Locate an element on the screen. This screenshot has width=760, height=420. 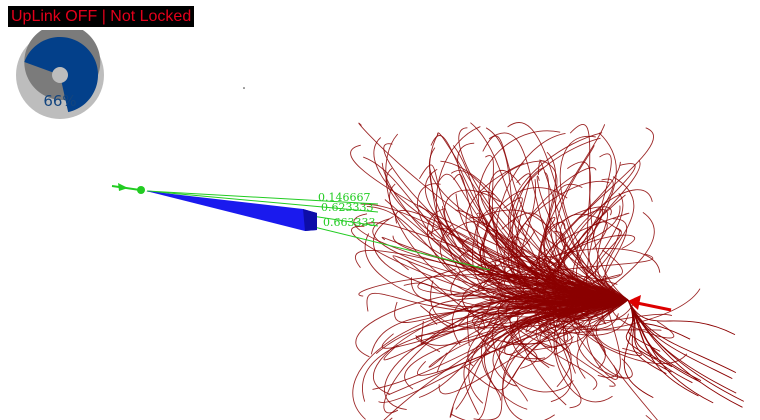
gauge-percent-label: 66% is located at coordinates (60, 101).